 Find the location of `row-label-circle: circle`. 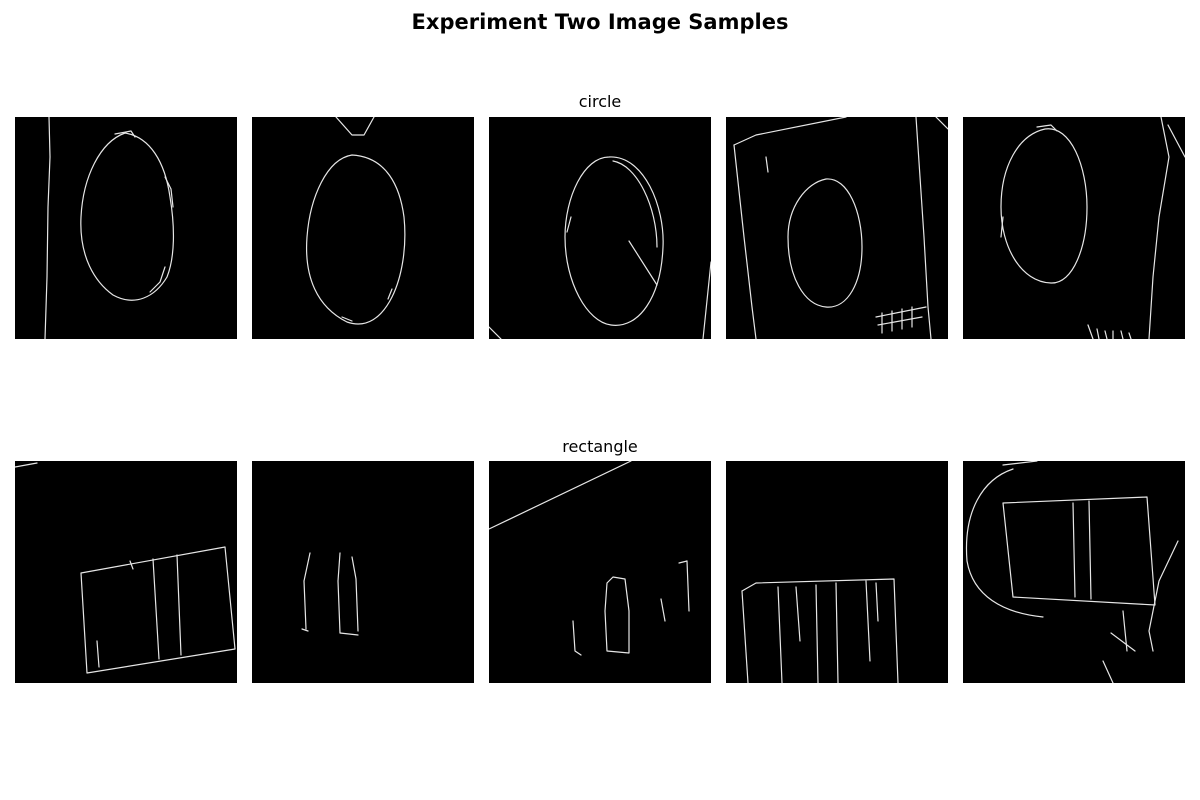

row-label-circle: circle is located at coordinates (600, 101).